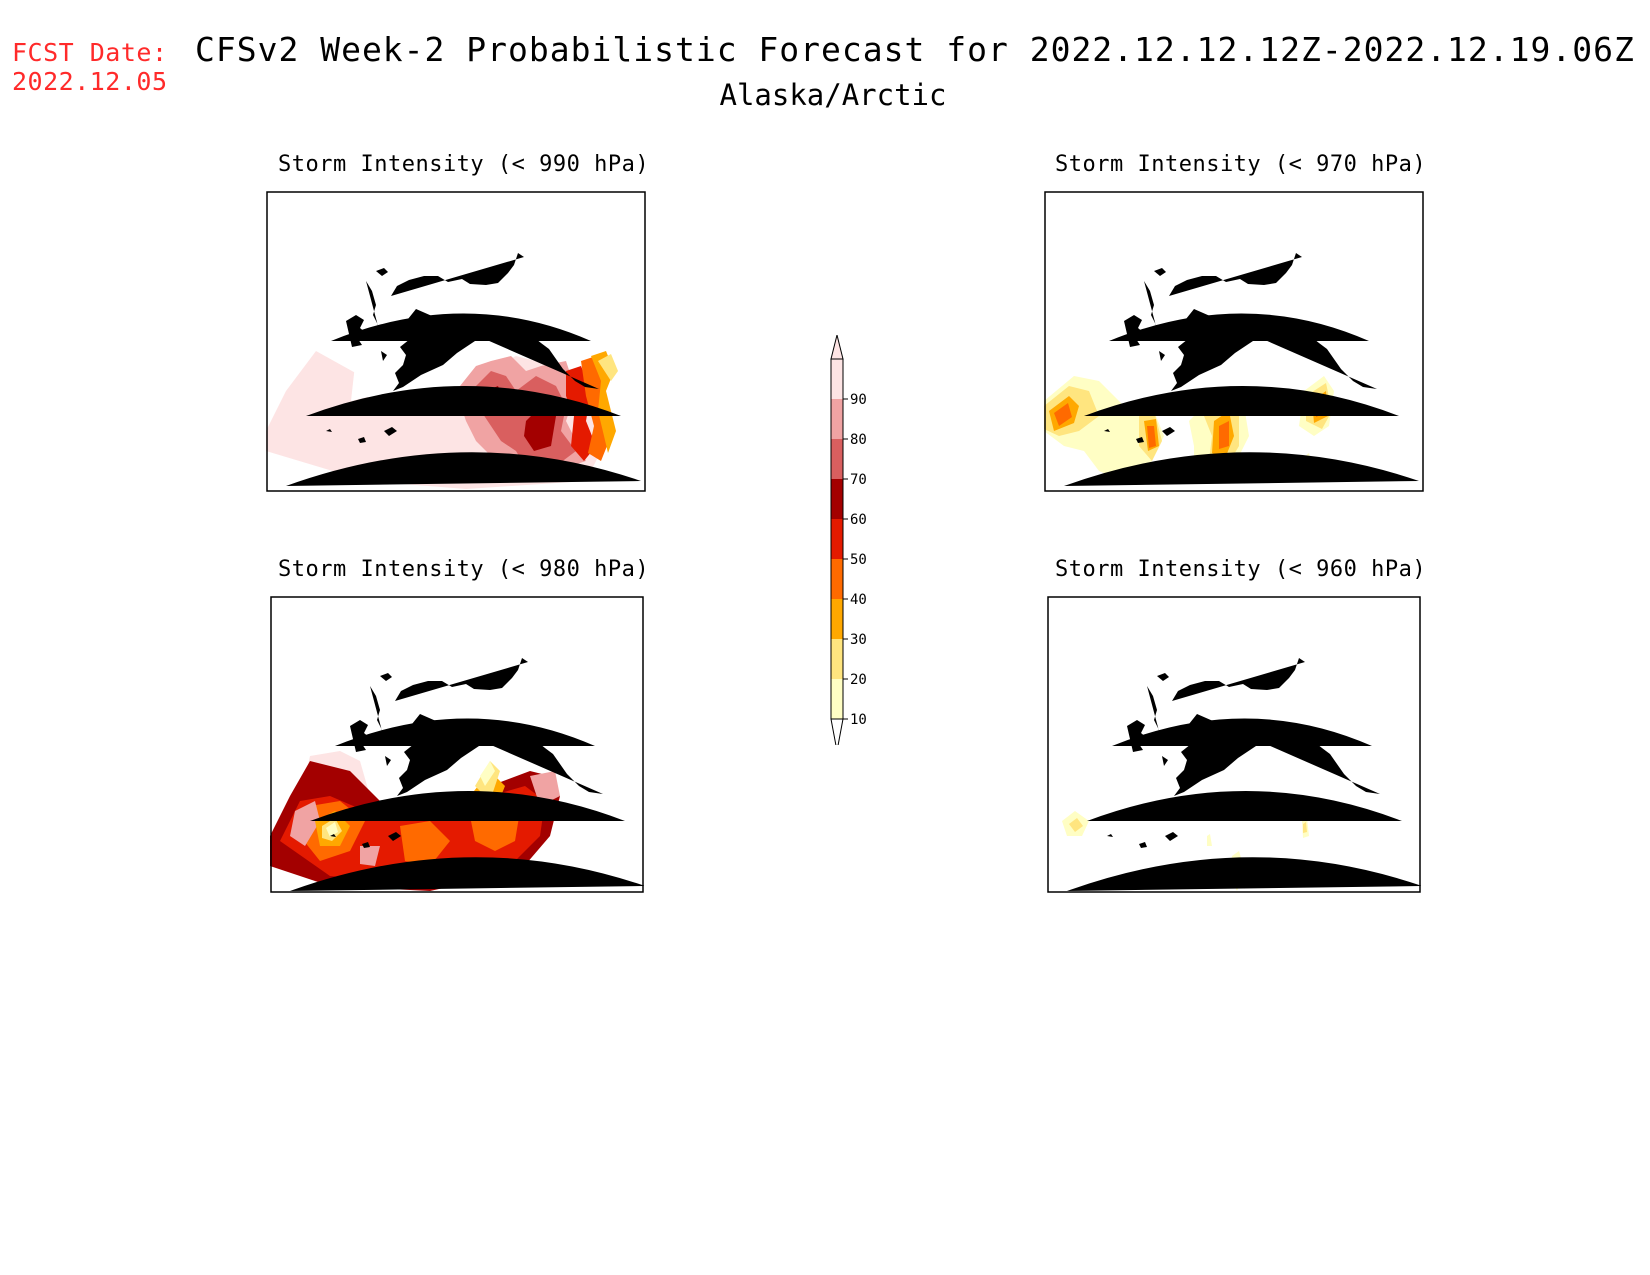  Describe the element at coordinates (837, 731) in the screenshot. I see `colorbar-extend-low` at that location.